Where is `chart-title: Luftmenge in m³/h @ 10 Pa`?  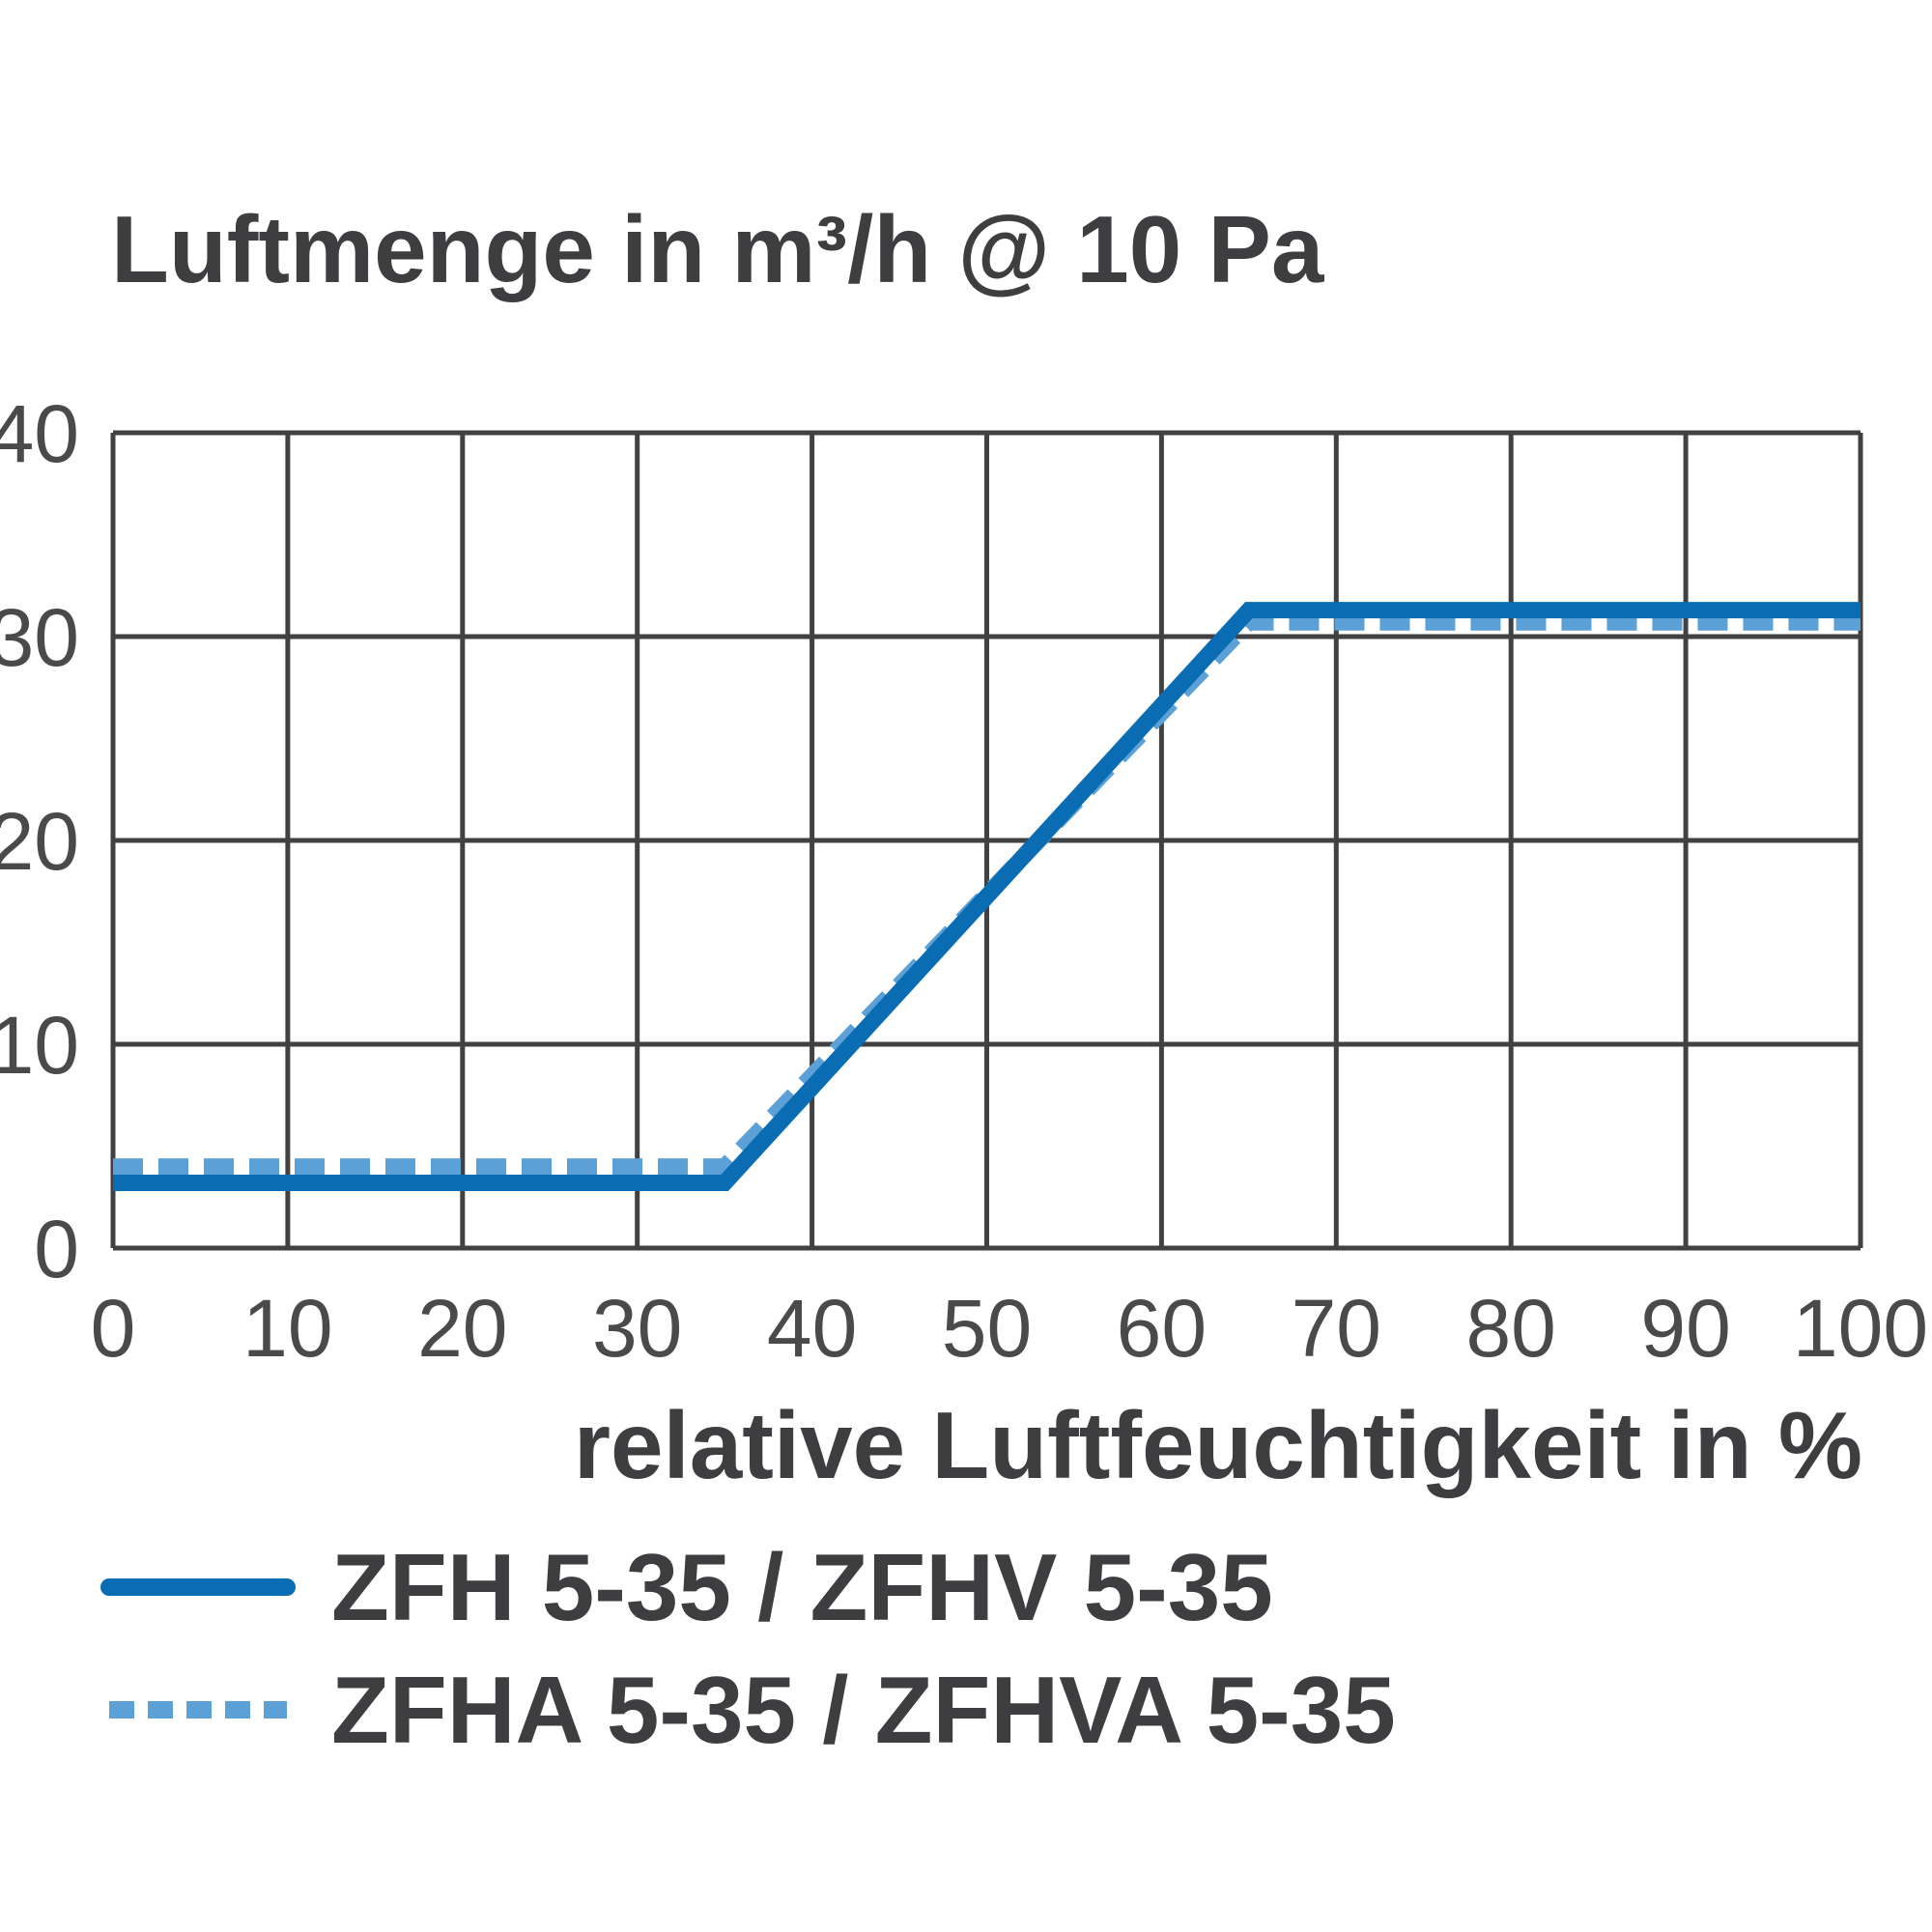 chart-title: Luftmenge in m³/h @ 10 Pa is located at coordinates (718, 249).